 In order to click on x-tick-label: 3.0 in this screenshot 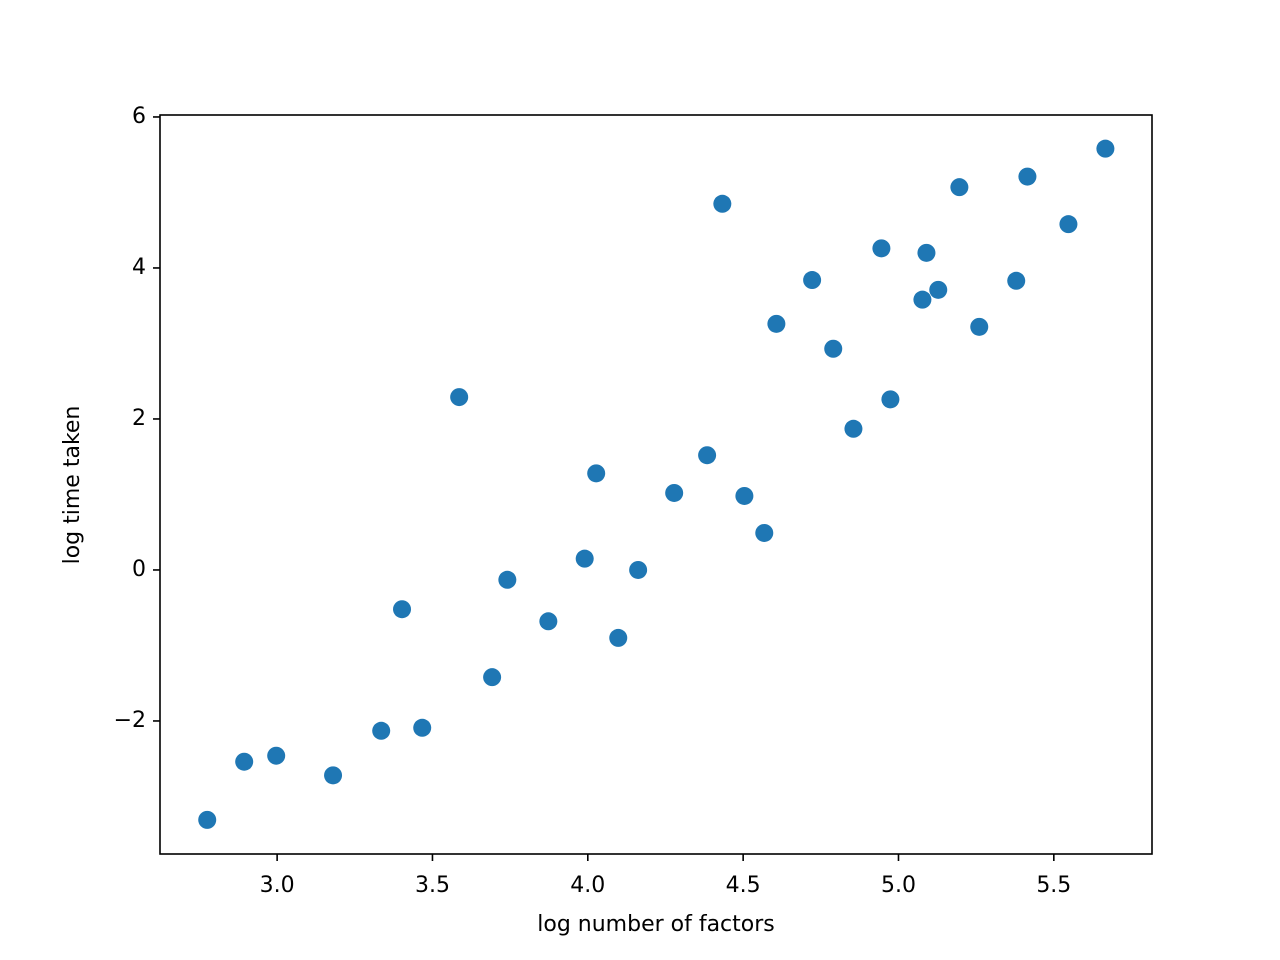, I will do `click(277, 885)`.